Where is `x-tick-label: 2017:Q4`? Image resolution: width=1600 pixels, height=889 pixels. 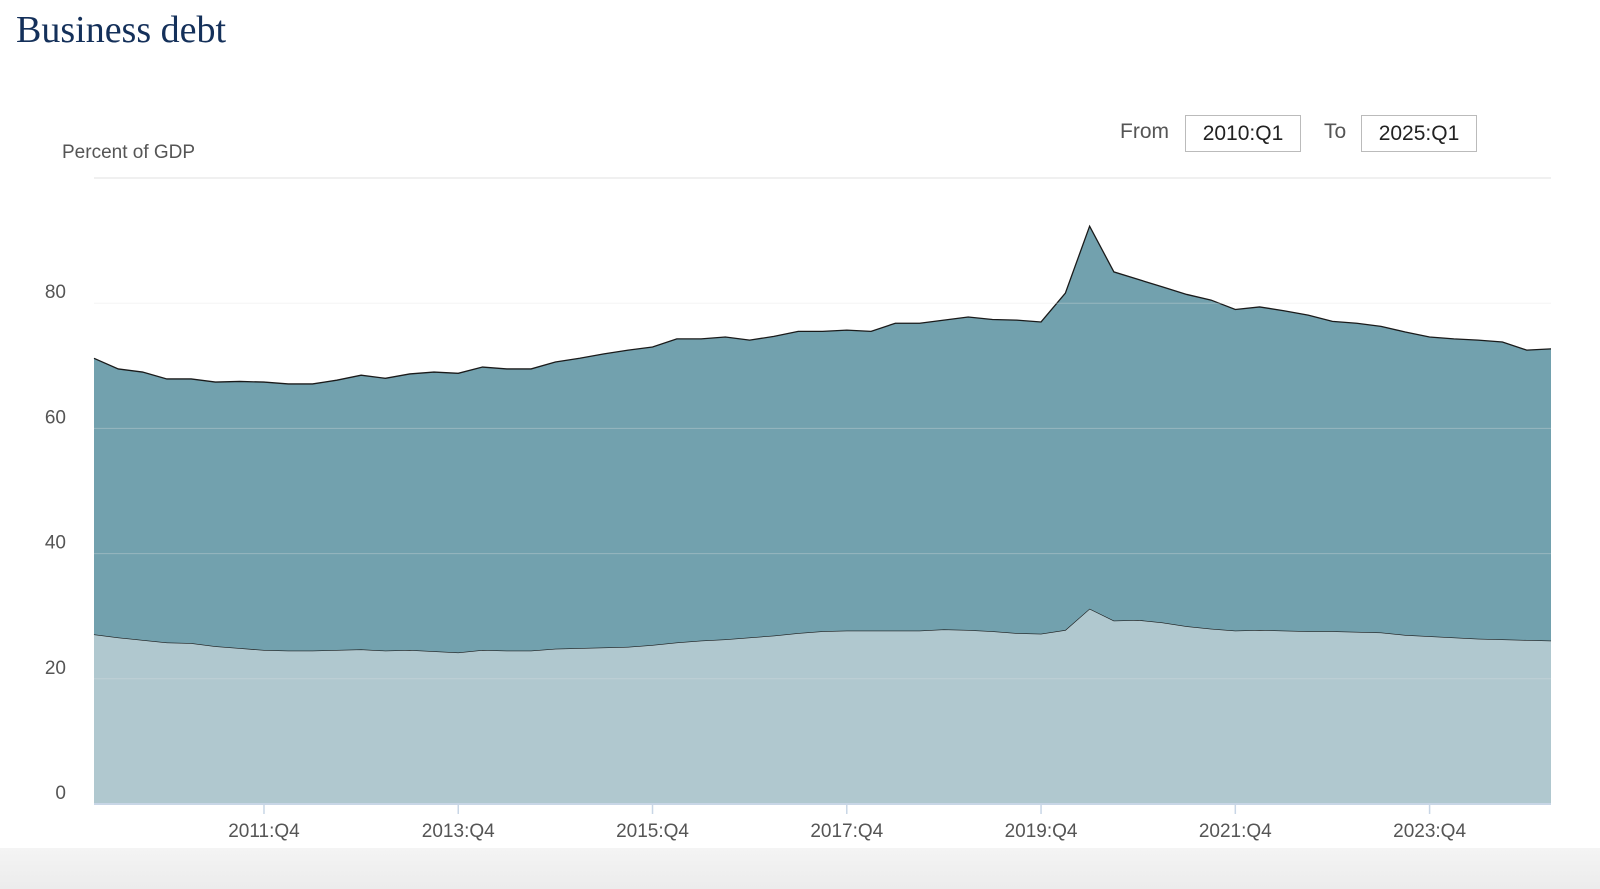 x-tick-label: 2017:Q4 is located at coordinates (846, 831).